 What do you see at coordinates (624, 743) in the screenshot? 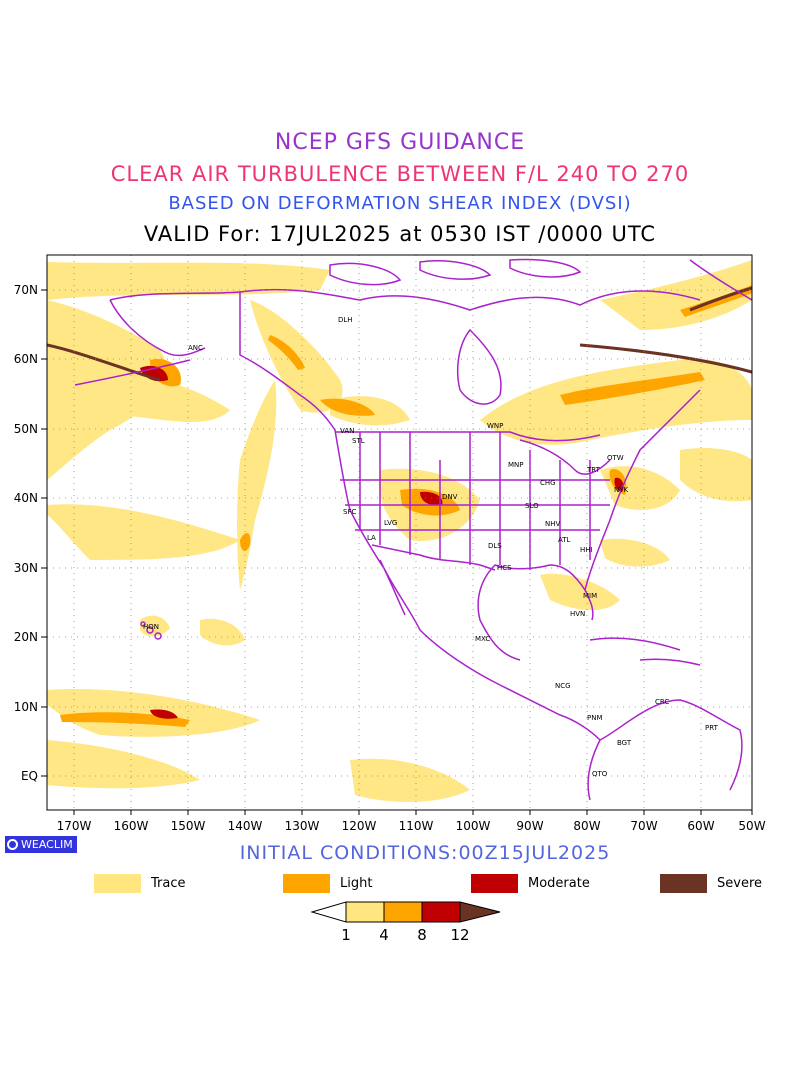
I see `city-label: BGT` at bounding box center [624, 743].